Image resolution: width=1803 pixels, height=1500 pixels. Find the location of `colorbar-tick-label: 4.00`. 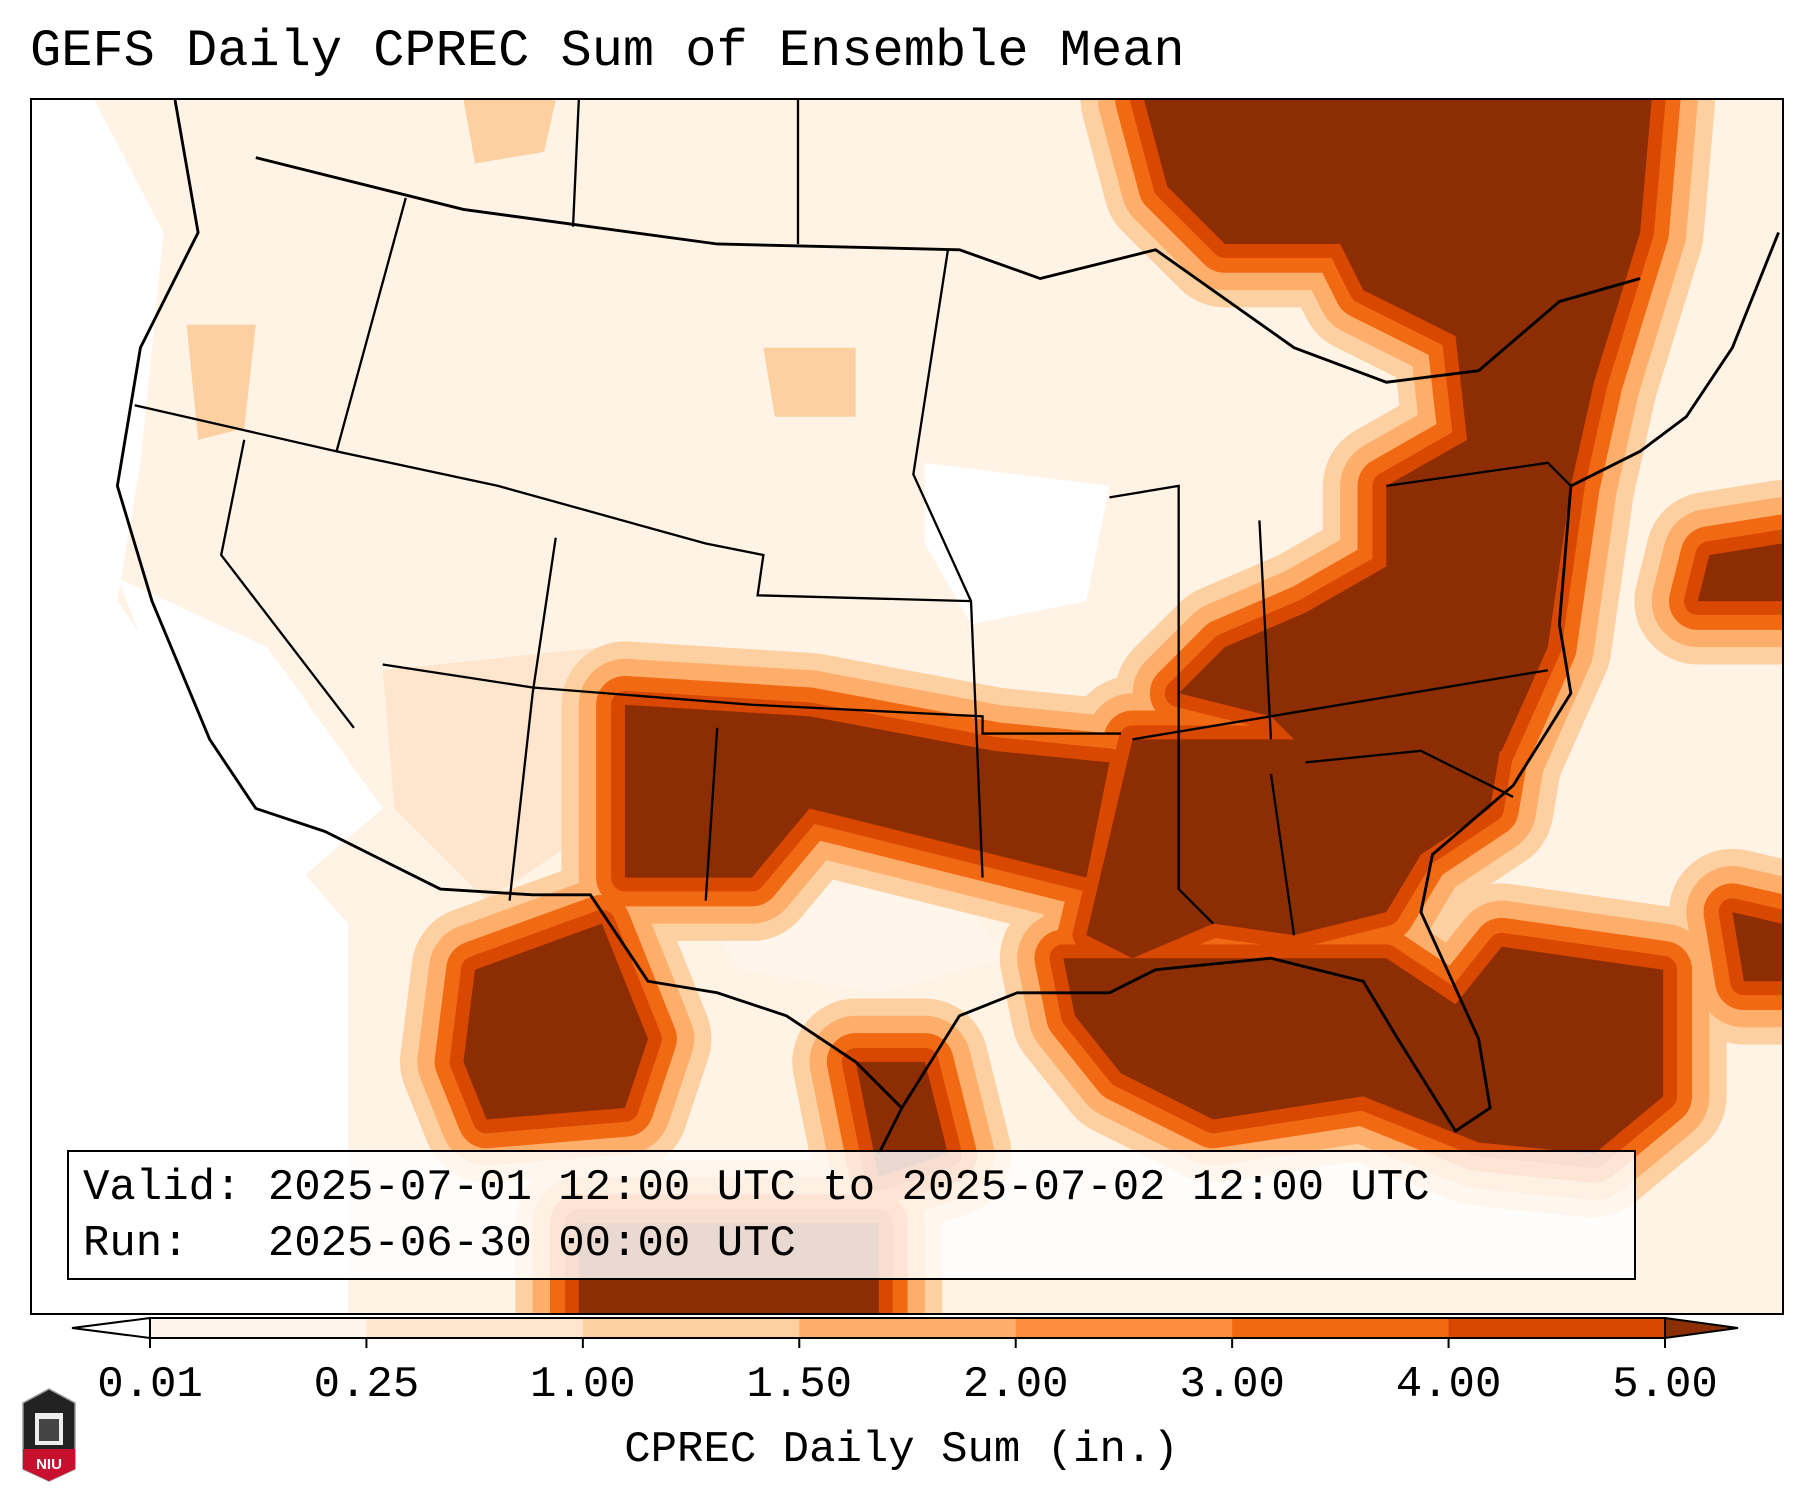

colorbar-tick-label: 4.00 is located at coordinates (1448, 1385).